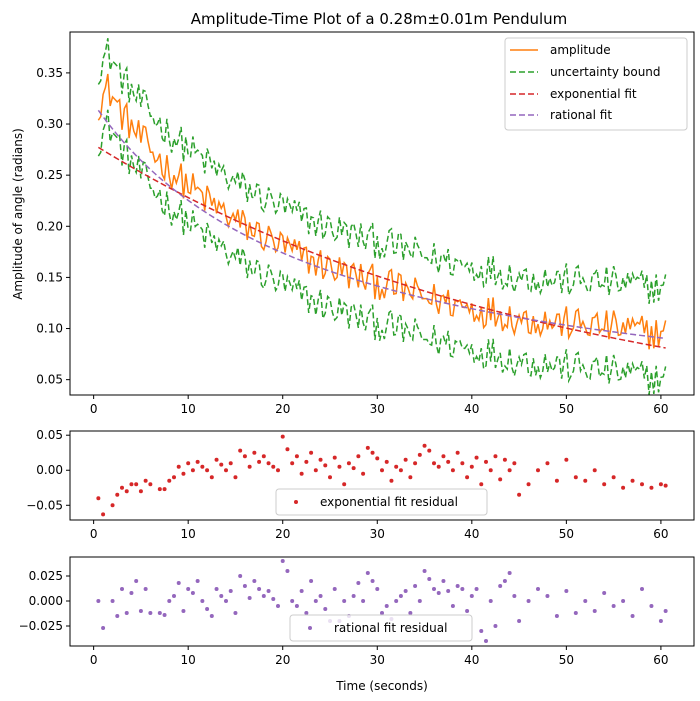 The image size is (700, 701). What do you see at coordinates (282, 409) in the screenshot?
I see `x-tick-label: 20` at bounding box center [282, 409].